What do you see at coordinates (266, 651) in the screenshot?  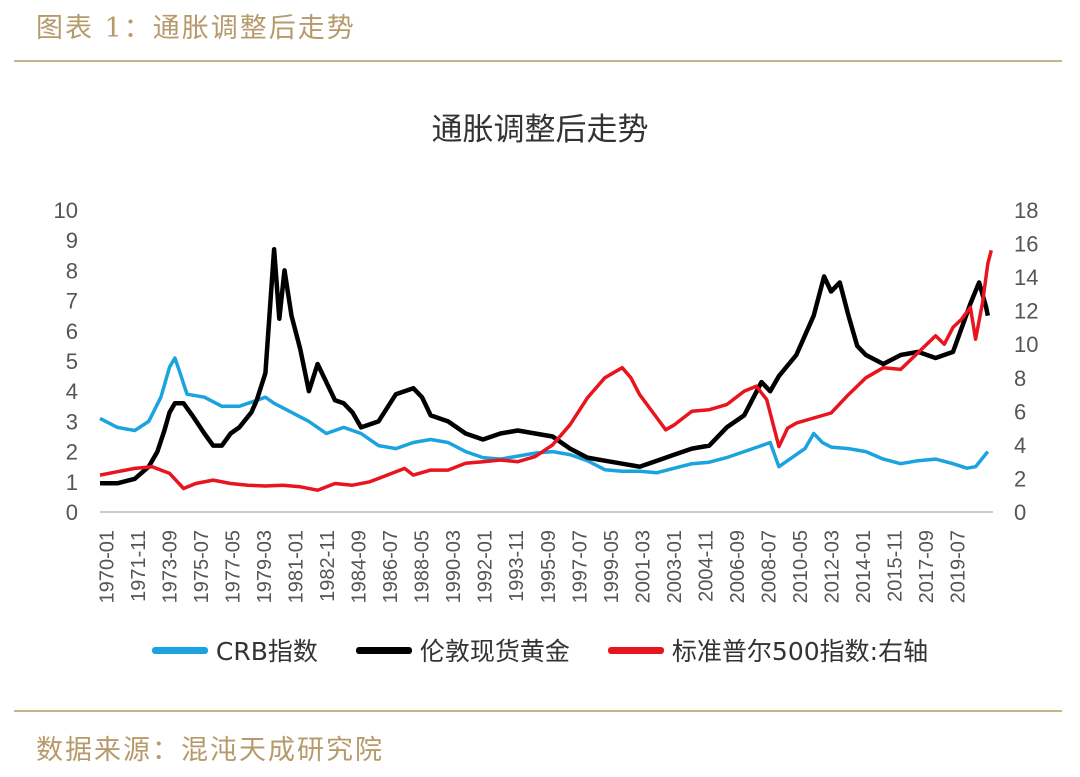 I see `legend-label-crb: CRB指数` at bounding box center [266, 651].